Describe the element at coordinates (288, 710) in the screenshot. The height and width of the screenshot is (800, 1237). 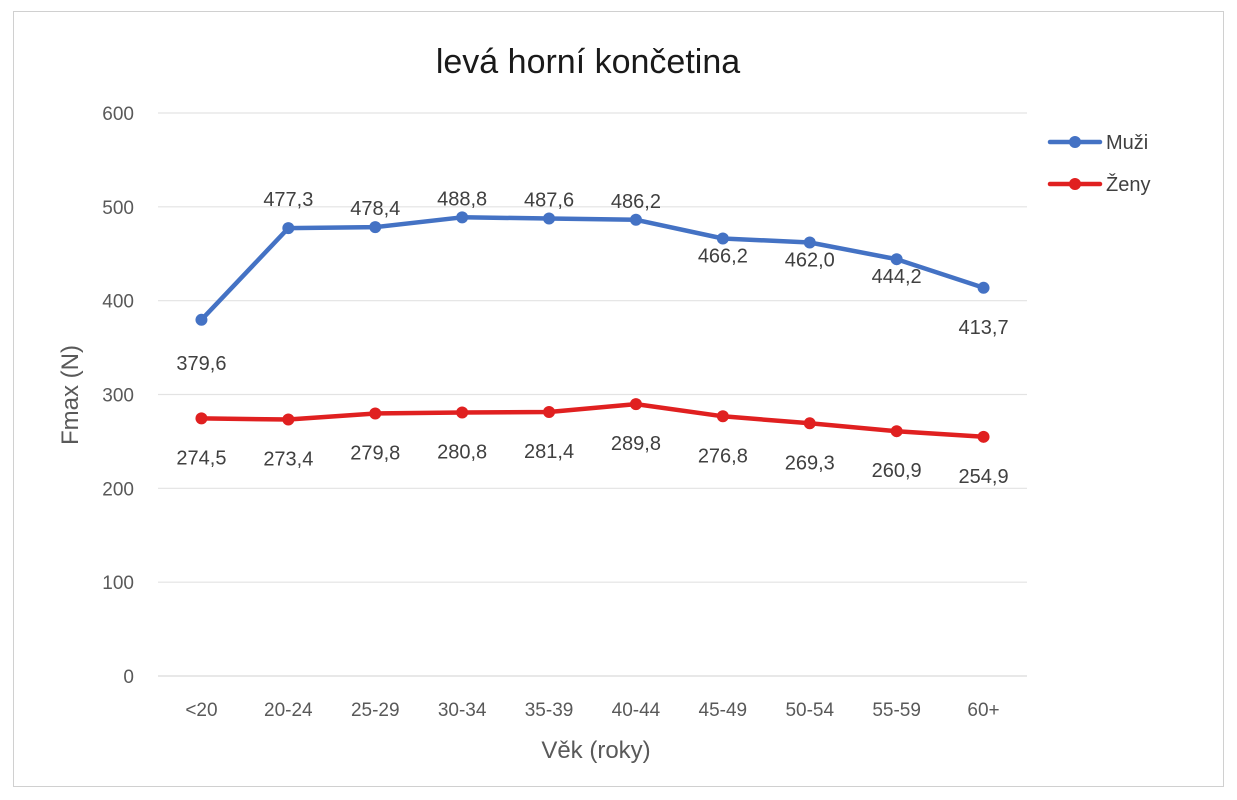
I see `x-tick-label: 20-24` at that location.